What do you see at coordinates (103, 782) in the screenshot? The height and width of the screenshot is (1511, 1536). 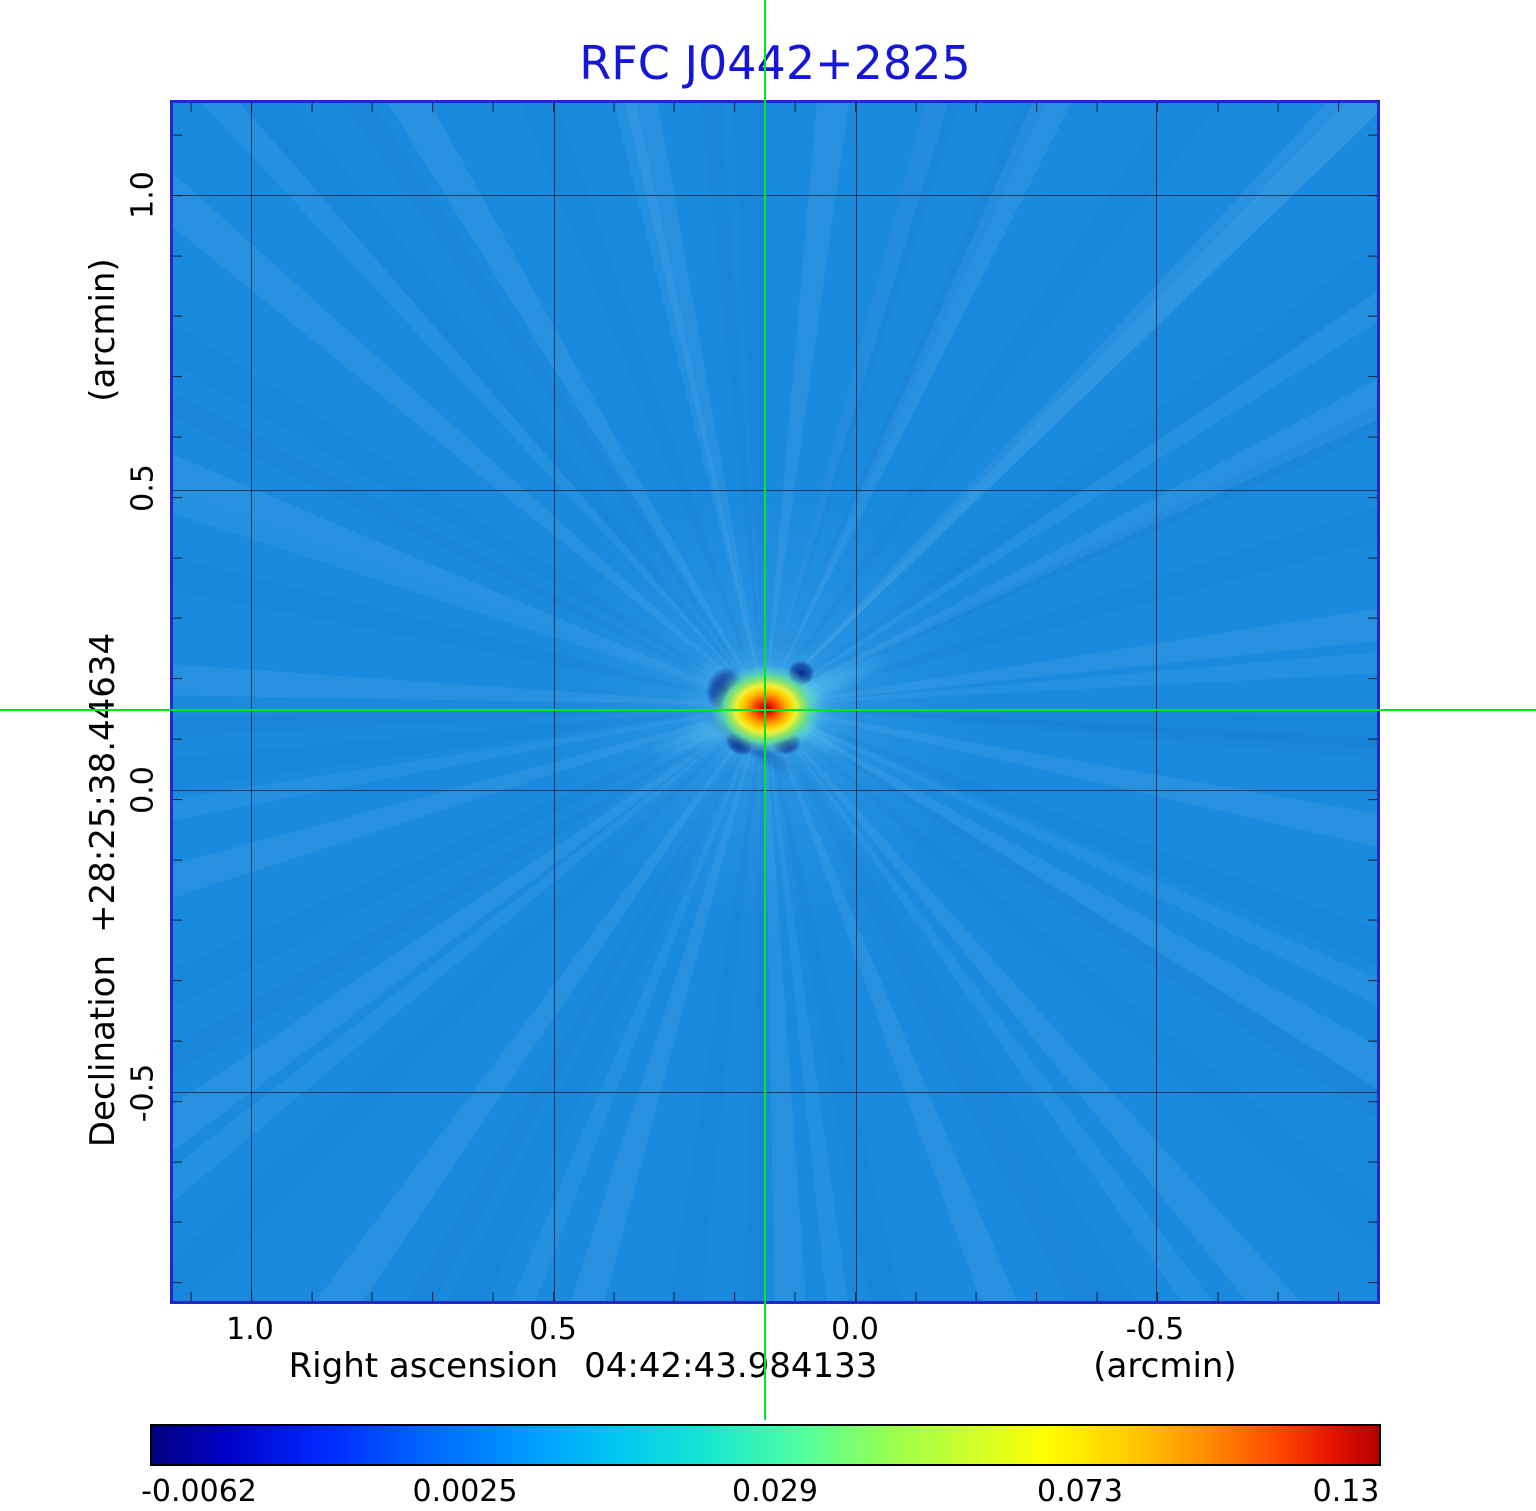 I see `y-axis-coordinate: +28:25:38.44634` at bounding box center [103, 782].